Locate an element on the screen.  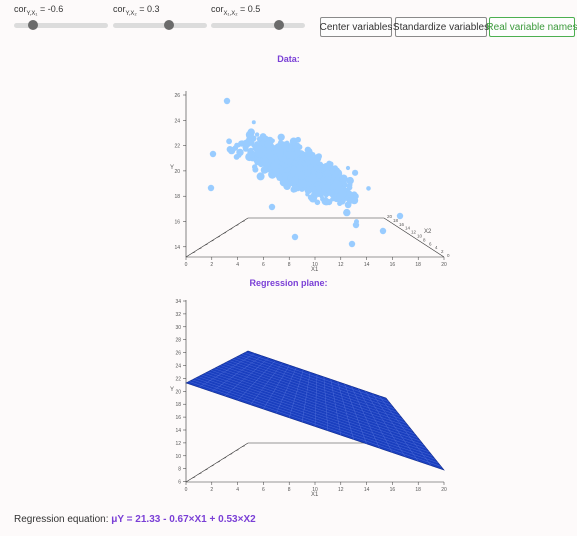
real-variable-names-button: Real variable names is located at coordinates (531, 27).